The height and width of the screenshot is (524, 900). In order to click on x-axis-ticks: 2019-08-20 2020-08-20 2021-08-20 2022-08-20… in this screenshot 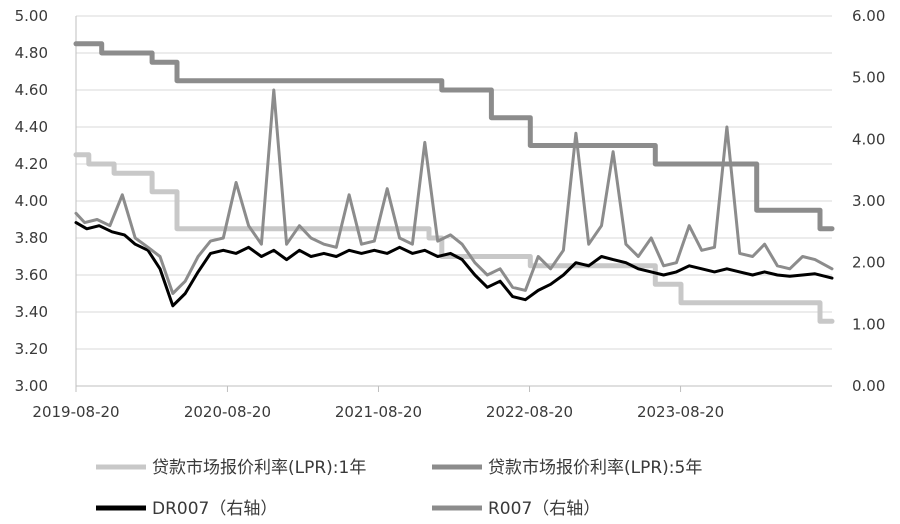, I will do `click(378, 412)`.